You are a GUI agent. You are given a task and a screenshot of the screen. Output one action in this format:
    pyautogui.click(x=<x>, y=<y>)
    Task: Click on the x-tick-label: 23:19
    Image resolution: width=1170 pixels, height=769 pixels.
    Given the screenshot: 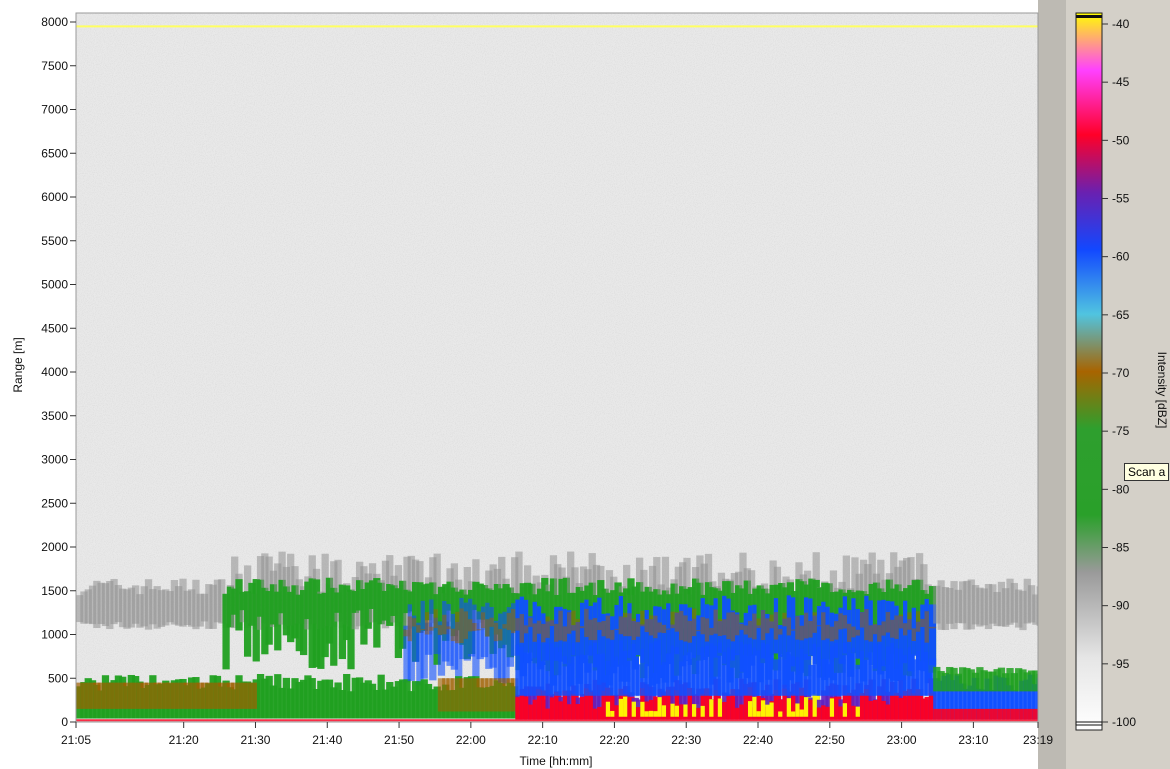 What is the action you would take?
    pyautogui.click(x=1038, y=740)
    